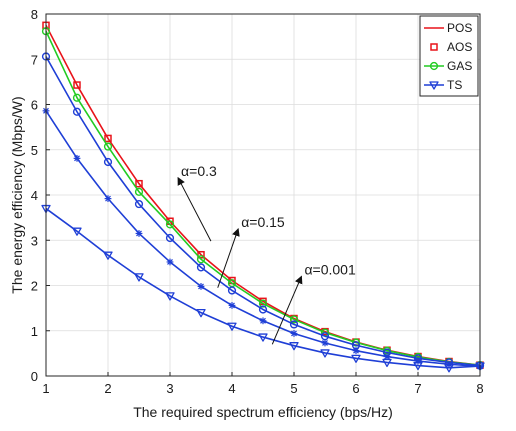 Image resolution: width=516 pixels, height=431 pixels. Describe the element at coordinates (34, 195) in the screenshot. I see `y-tick-label: 4` at that location.